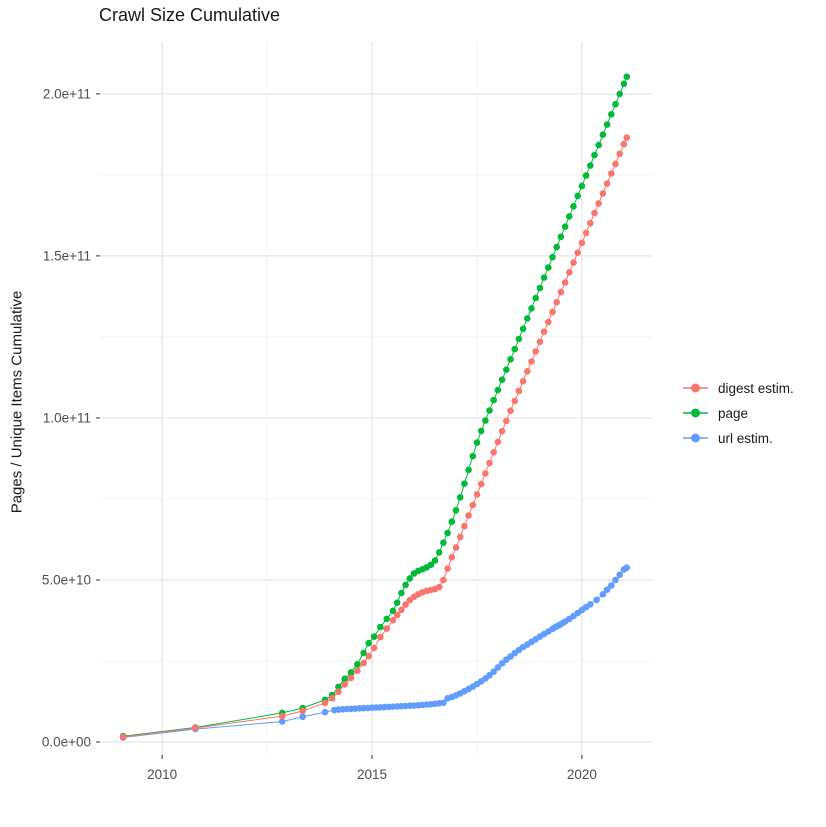  I want to click on y-tick-label: 1.5e+11, so click(67, 255).